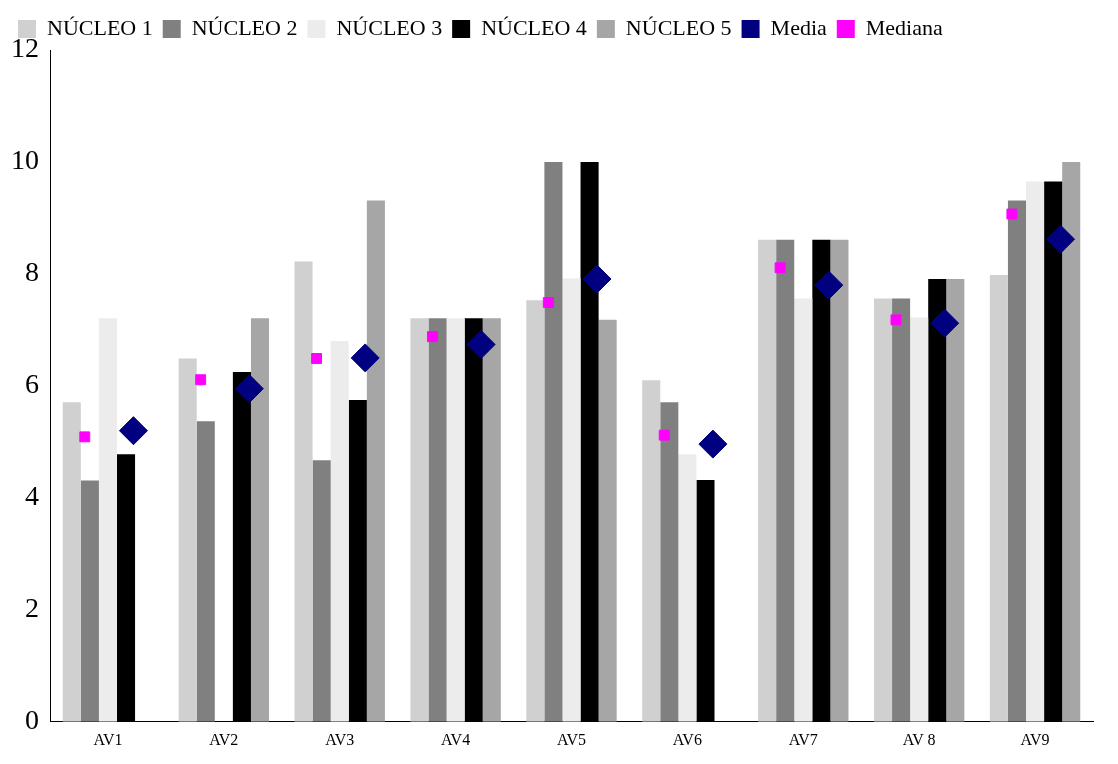 The width and height of the screenshot is (1118, 764). What do you see at coordinates (340, 739) in the screenshot?
I see `x-tick-label: AV3` at bounding box center [340, 739].